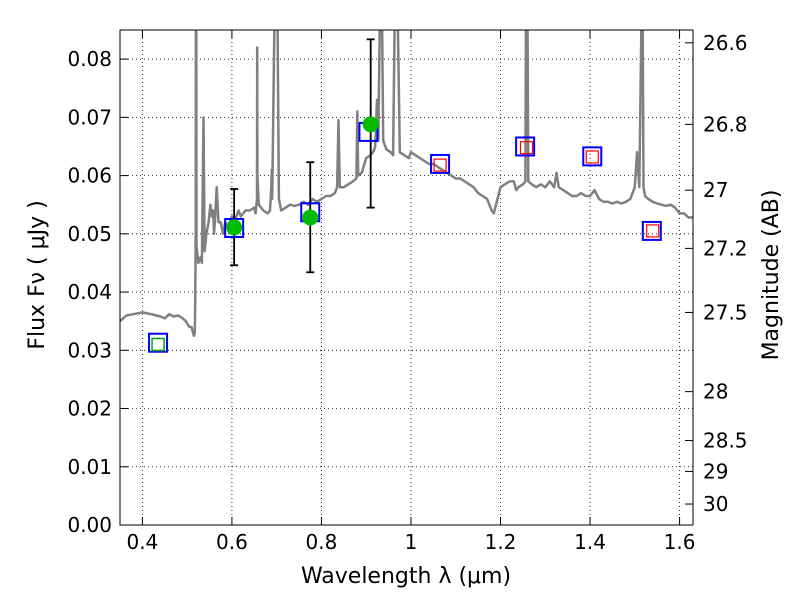  I want to click on right-tick-label: 28, so click(715, 392).